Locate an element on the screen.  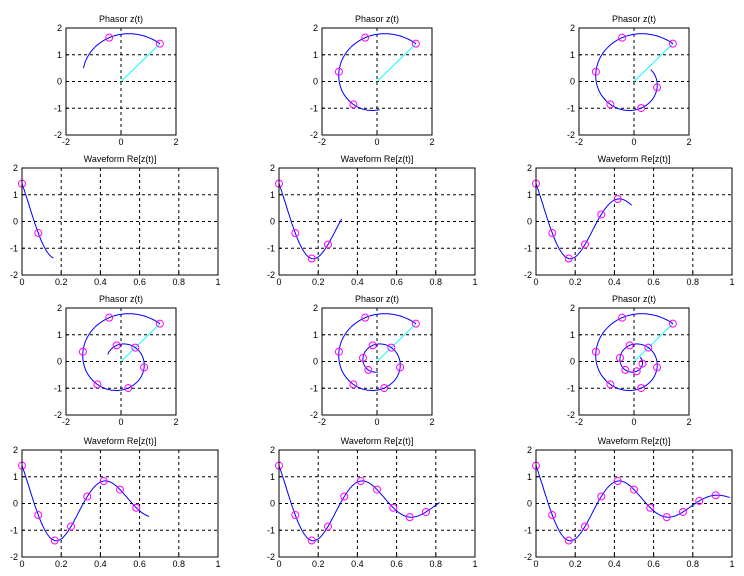
phasor-plot-4: -2 0 2 -2 -1 0 1 2 Phasor z(t) is located at coordinates (116, 360).